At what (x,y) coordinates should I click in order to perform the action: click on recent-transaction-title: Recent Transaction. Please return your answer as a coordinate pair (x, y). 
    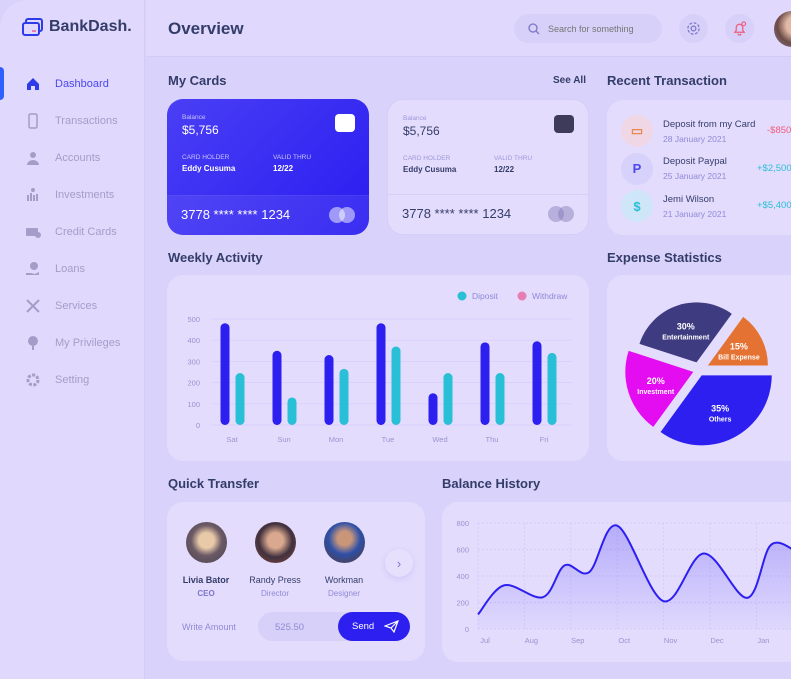
    Looking at the image, I should click on (667, 80).